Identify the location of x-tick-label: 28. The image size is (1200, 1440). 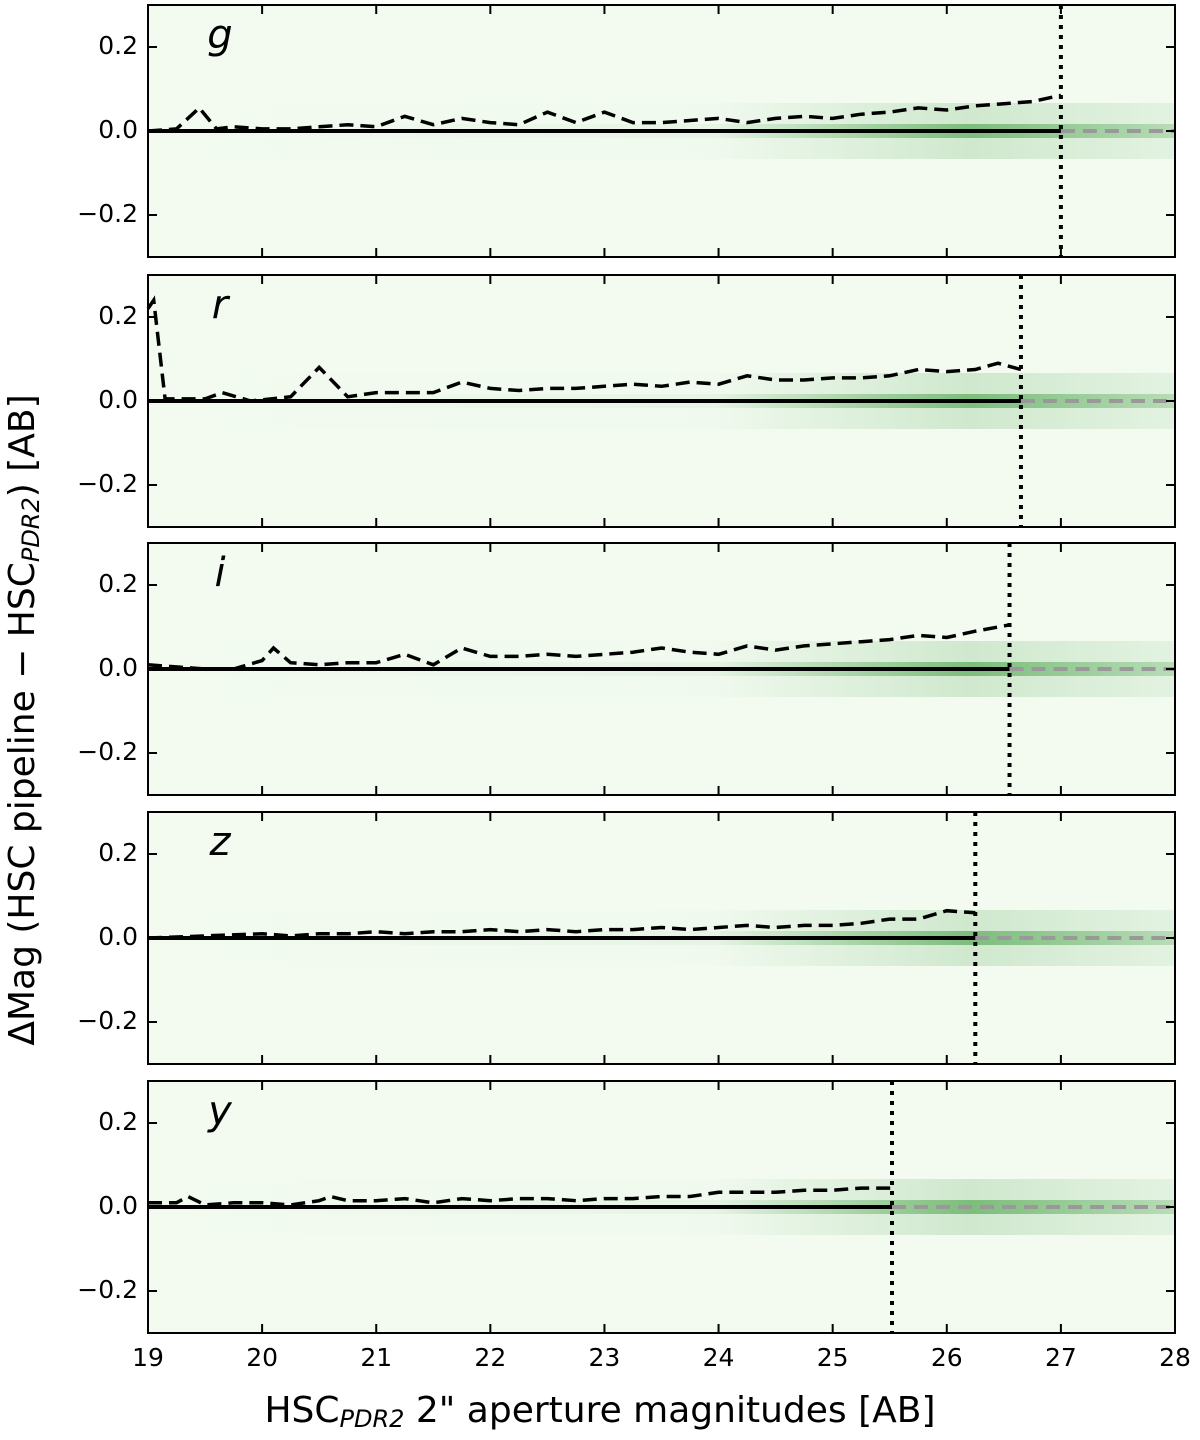
(1175, 1357).